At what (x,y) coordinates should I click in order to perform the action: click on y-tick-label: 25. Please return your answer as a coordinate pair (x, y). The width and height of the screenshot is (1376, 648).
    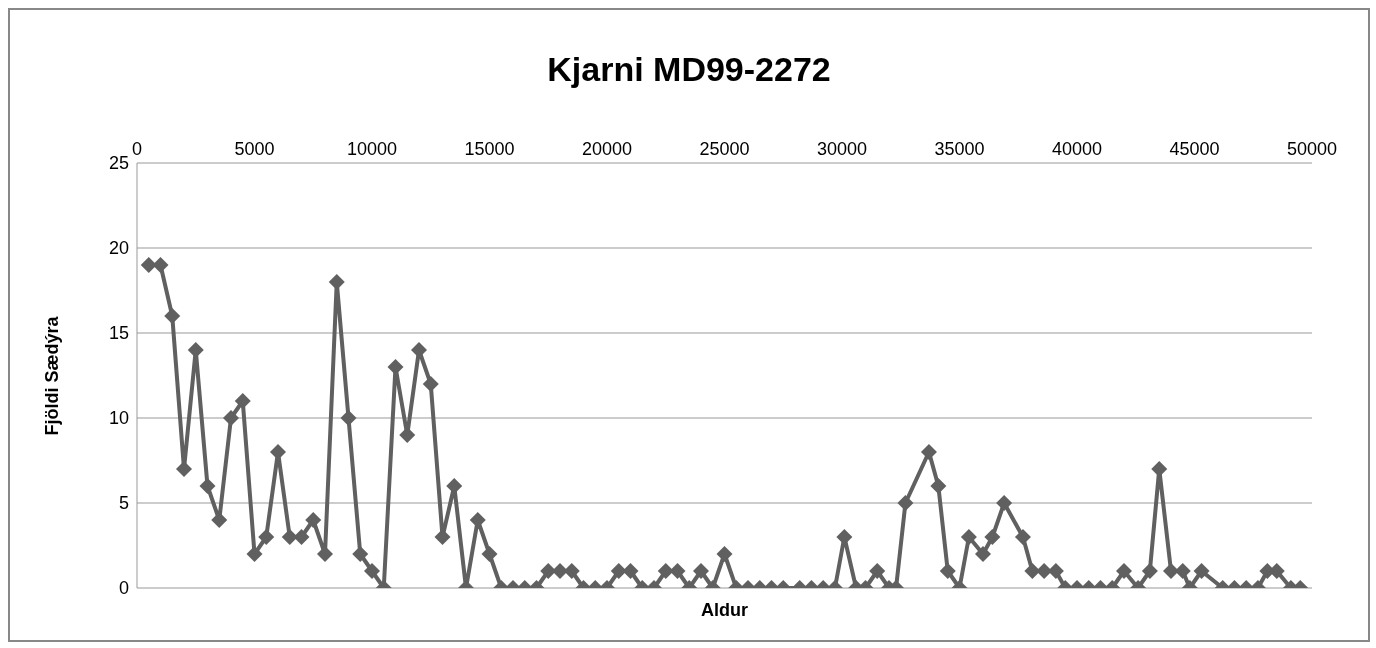
    Looking at the image, I should click on (118, 163).